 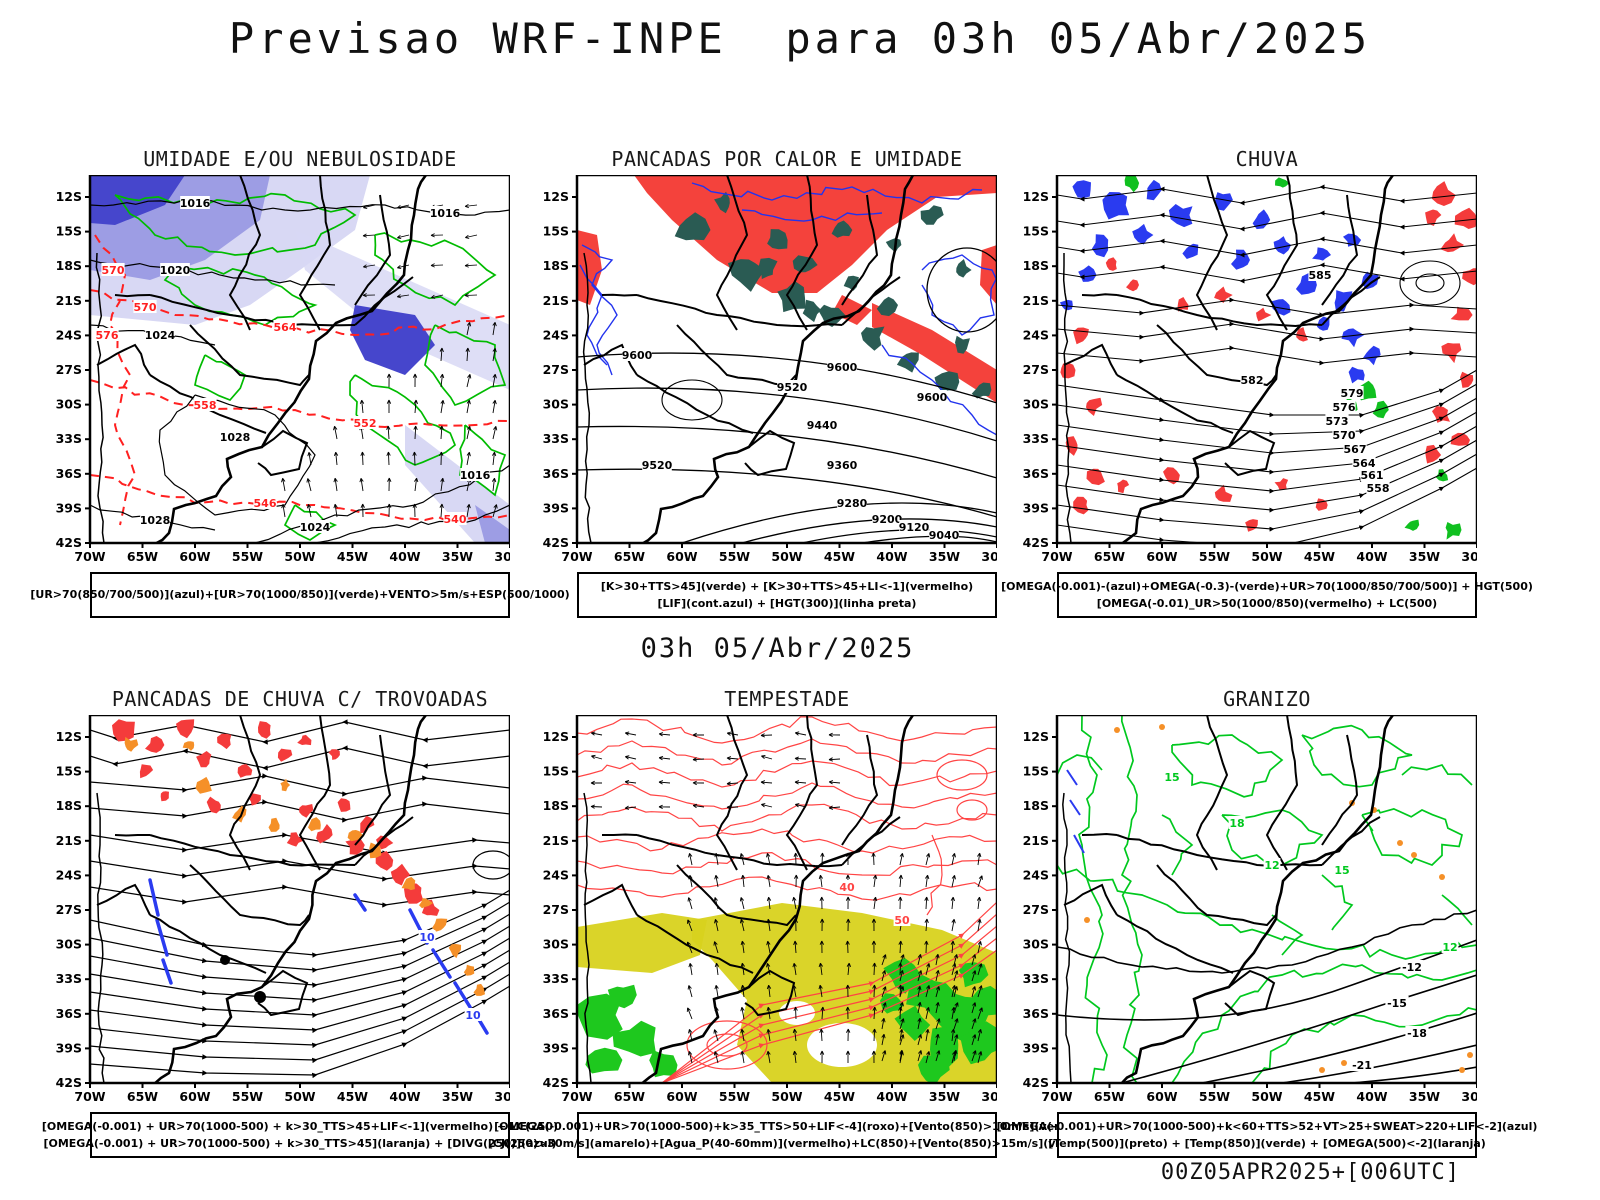 I want to click on panel-title-chuva: CHUVA, so click(x=1267, y=159).